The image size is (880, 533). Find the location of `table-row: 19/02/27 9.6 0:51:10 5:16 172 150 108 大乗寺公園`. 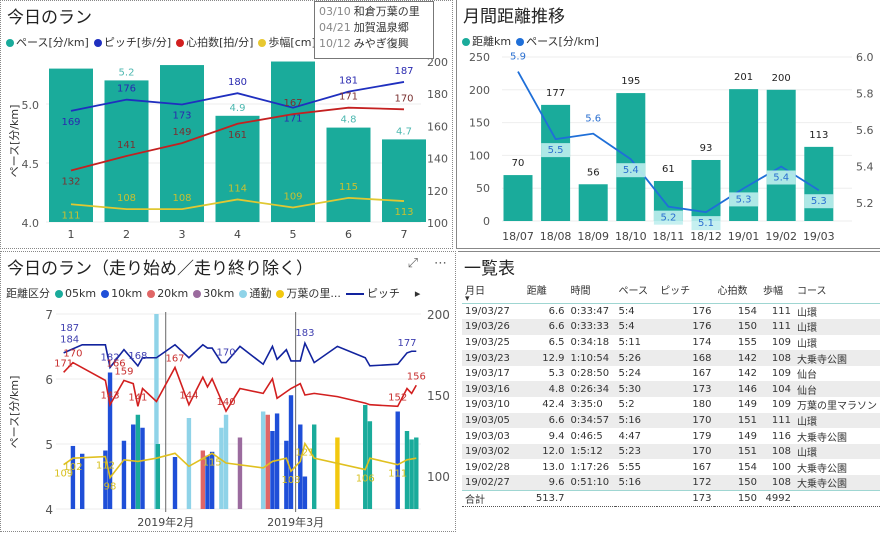

table-row: 19/02/27 9.6 0:51:10 5:16 172 150 108 大乗寺公園 is located at coordinates (671, 483).